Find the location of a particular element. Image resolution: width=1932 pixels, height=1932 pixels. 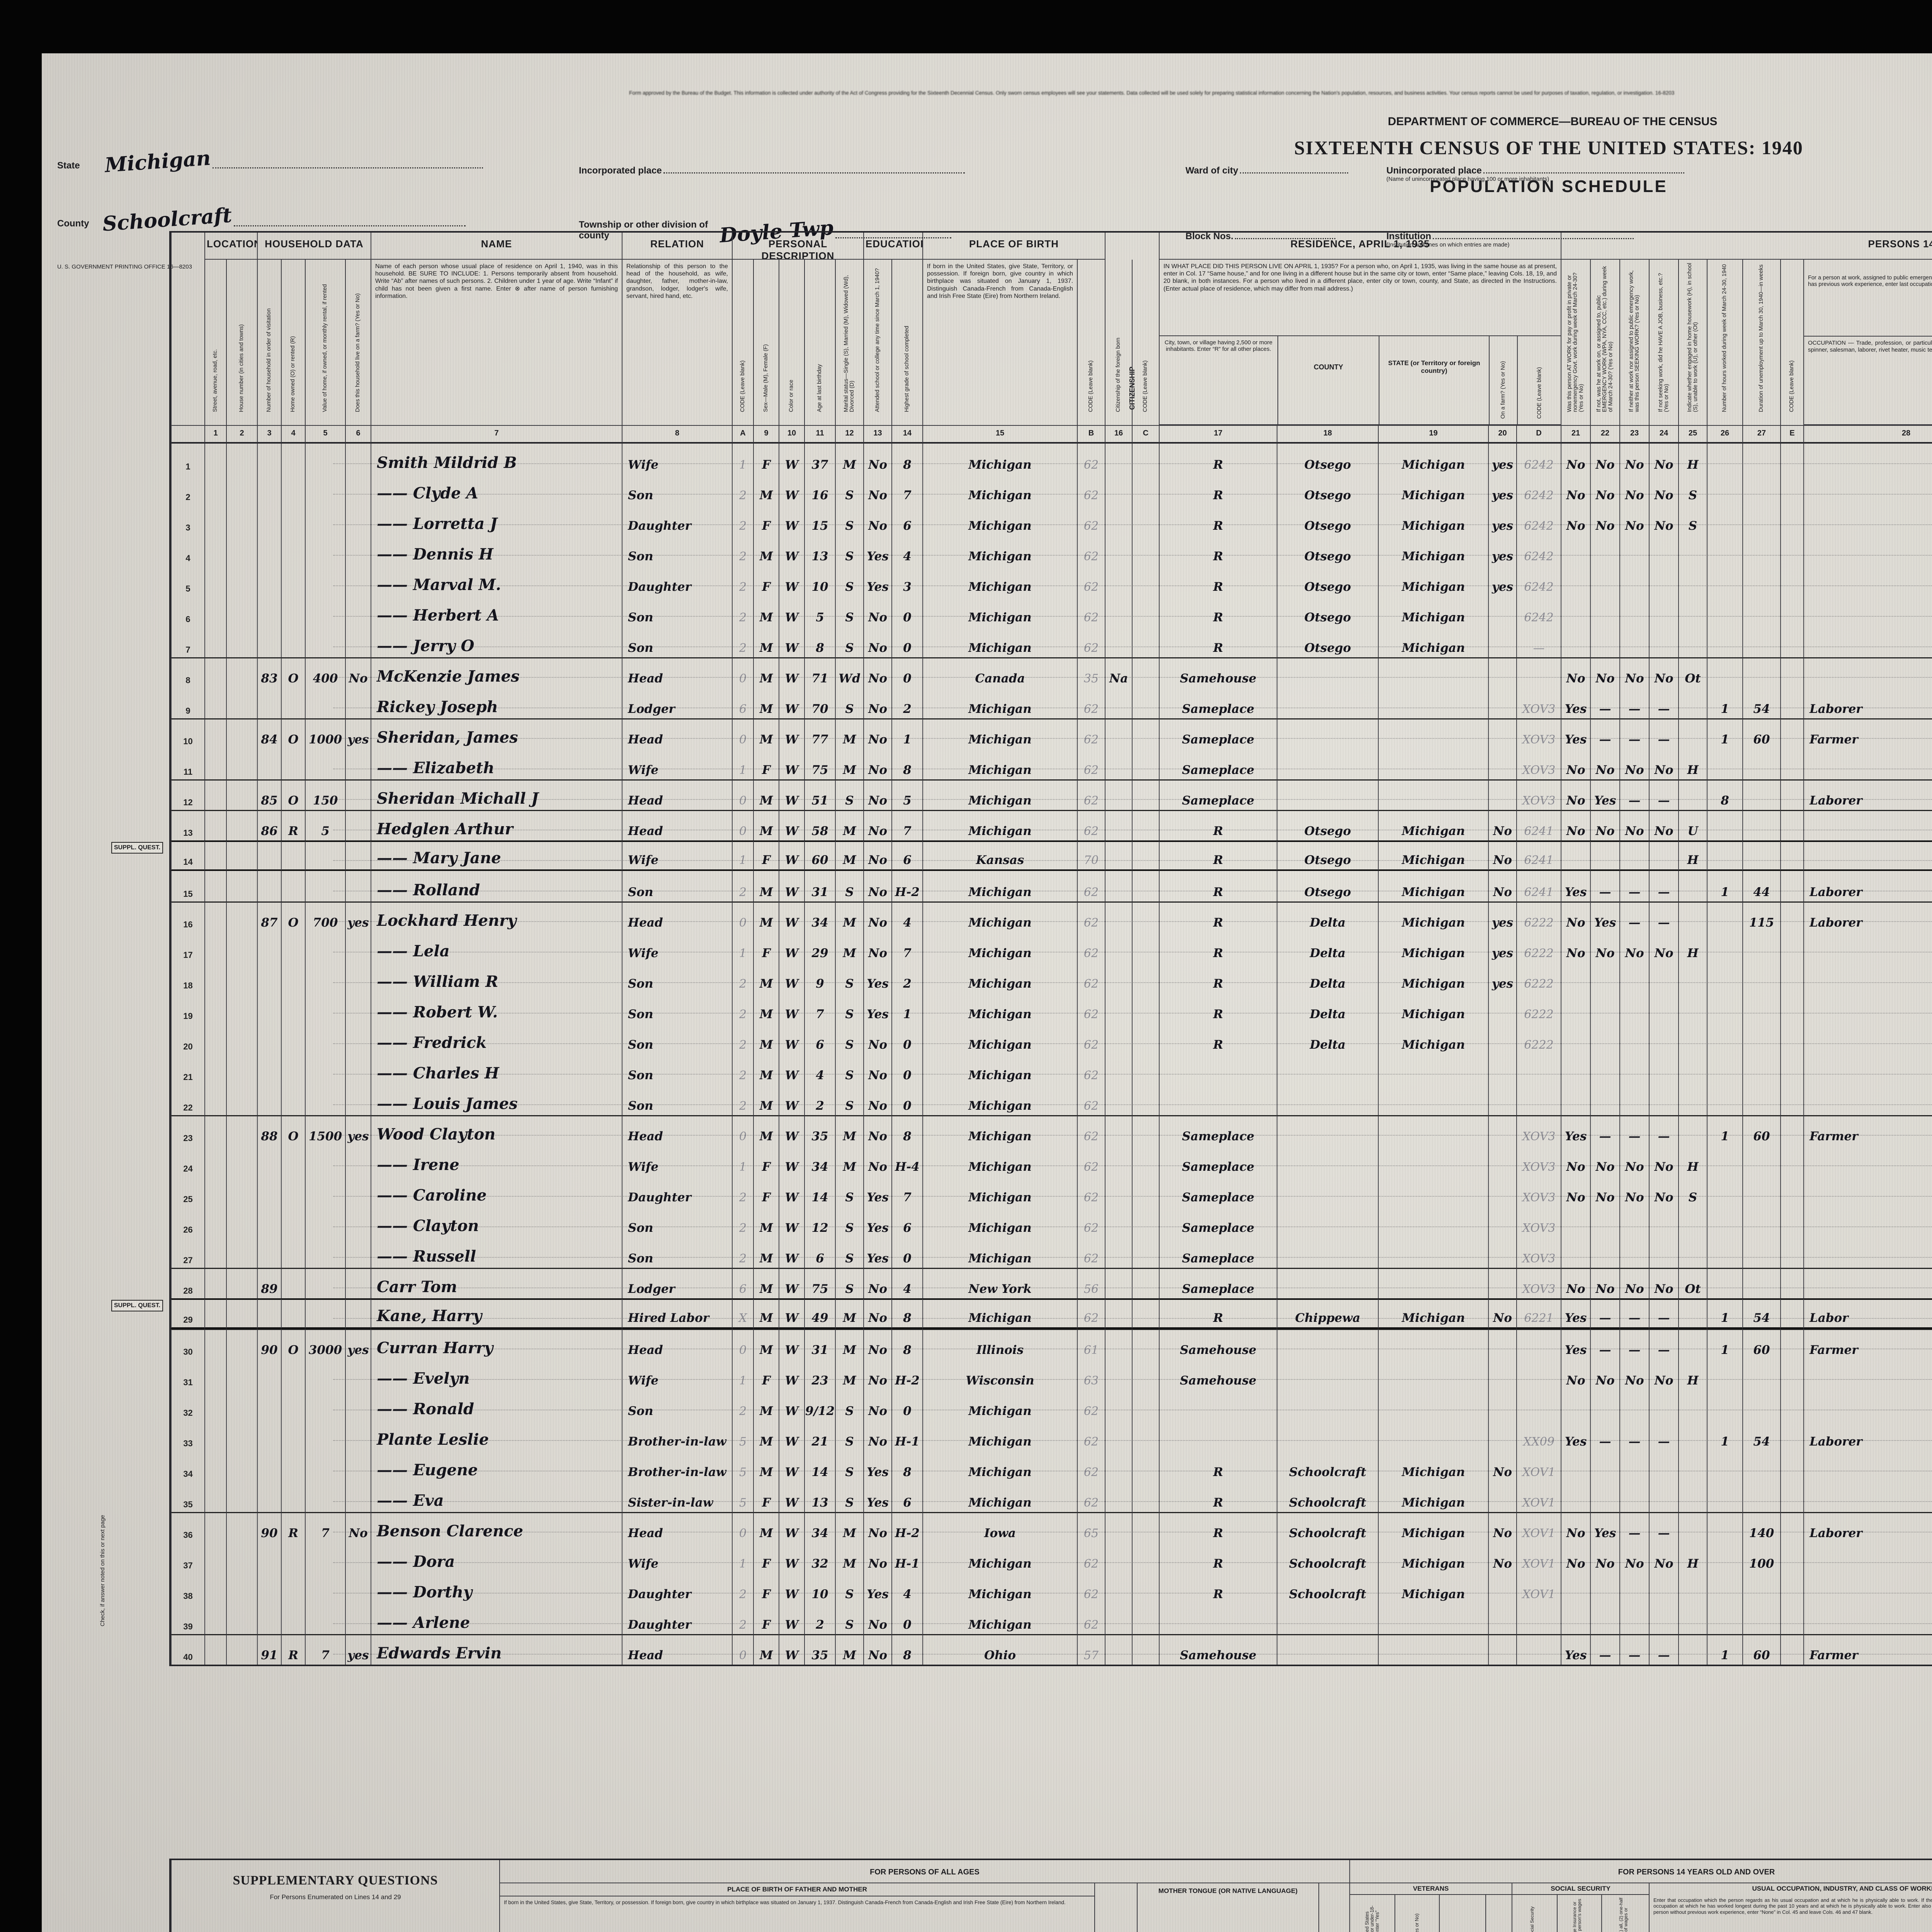

cell-r19: Michigan is located at coordinates (1433, 1527).